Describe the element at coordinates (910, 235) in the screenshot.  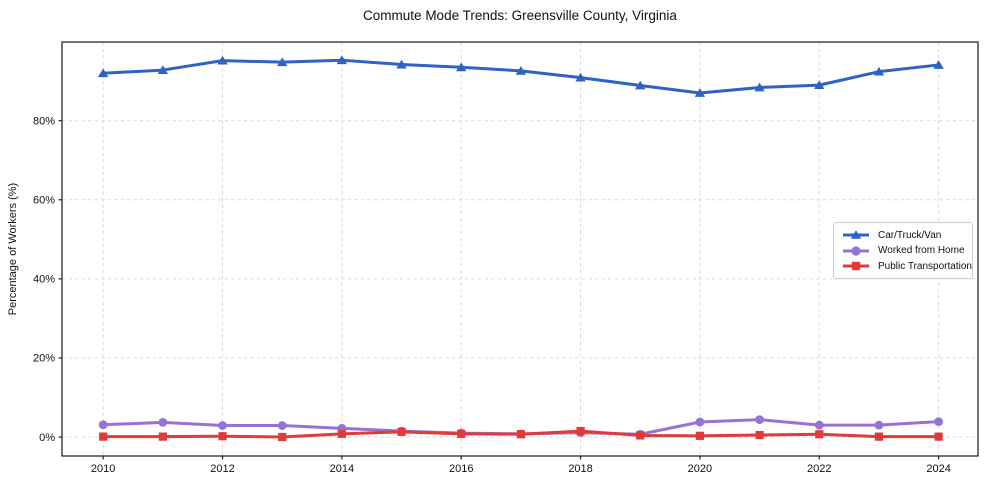
I see `legend-label: Car/Truck/Van` at that location.